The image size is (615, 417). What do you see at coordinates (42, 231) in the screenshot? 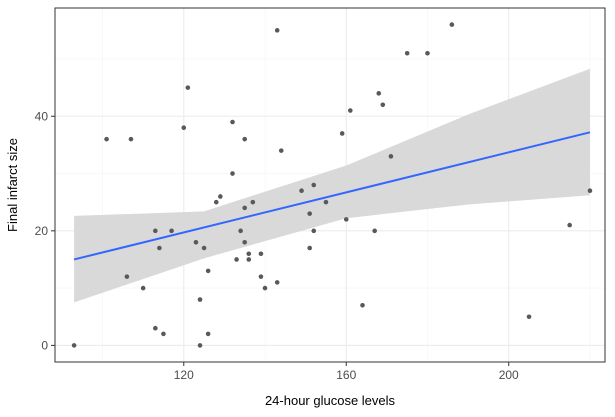
I see `y-tick-label: 20` at bounding box center [42, 231].